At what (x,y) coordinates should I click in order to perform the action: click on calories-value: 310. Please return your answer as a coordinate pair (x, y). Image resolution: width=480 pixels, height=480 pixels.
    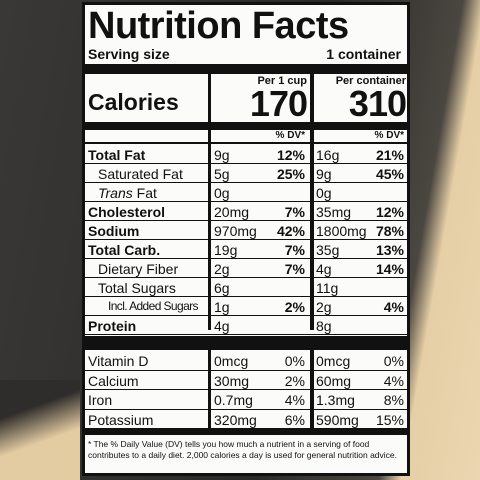
    Looking at the image, I should click on (377, 103).